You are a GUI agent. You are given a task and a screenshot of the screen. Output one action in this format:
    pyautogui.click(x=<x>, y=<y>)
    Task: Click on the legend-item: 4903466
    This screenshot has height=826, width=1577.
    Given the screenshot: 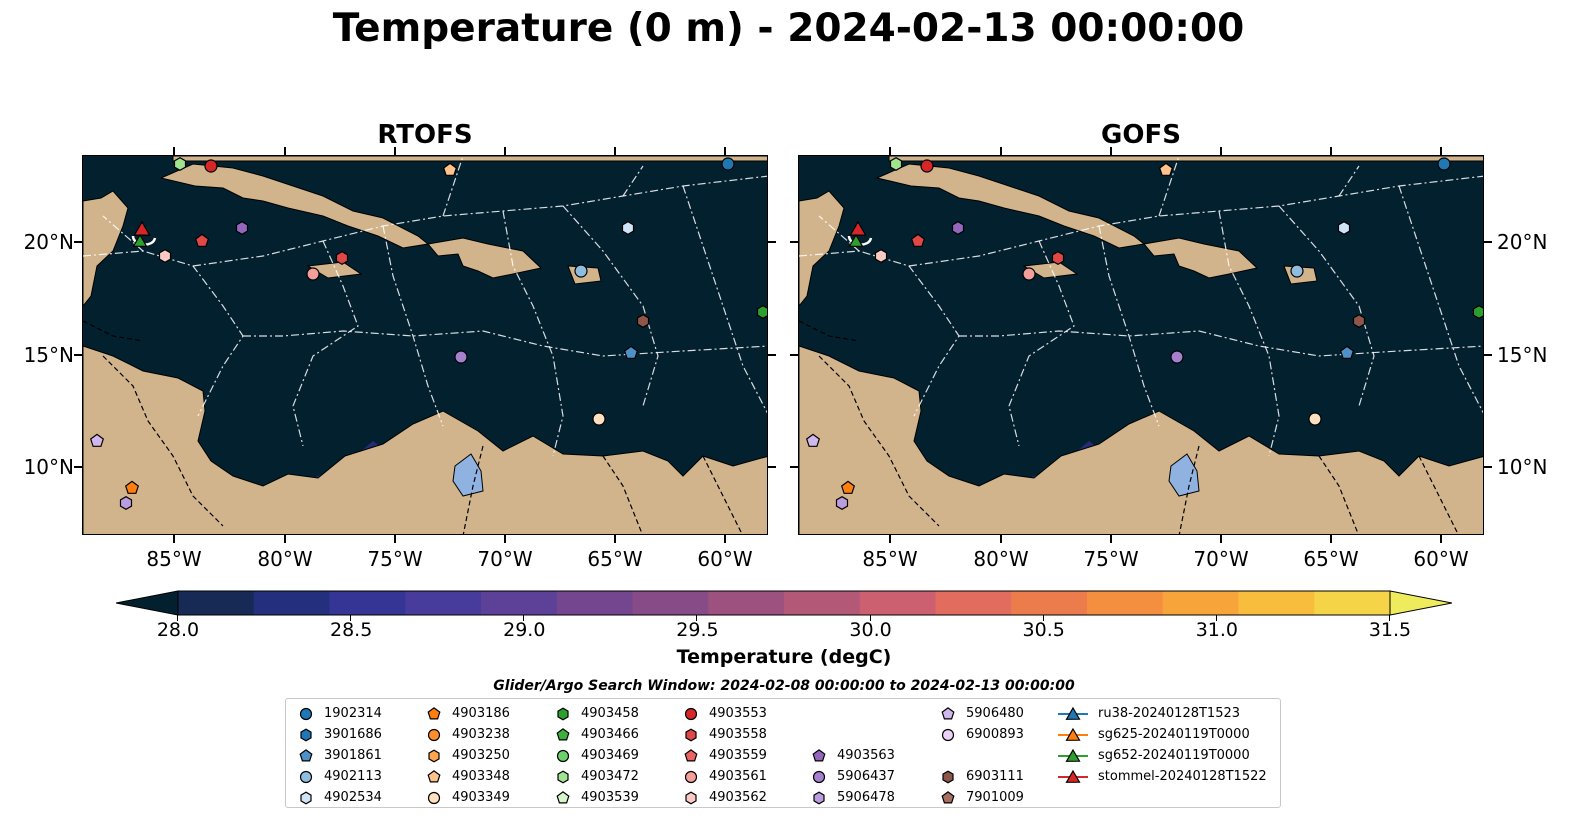 What is the action you would take?
    pyautogui.click(x=596, y=734)
    